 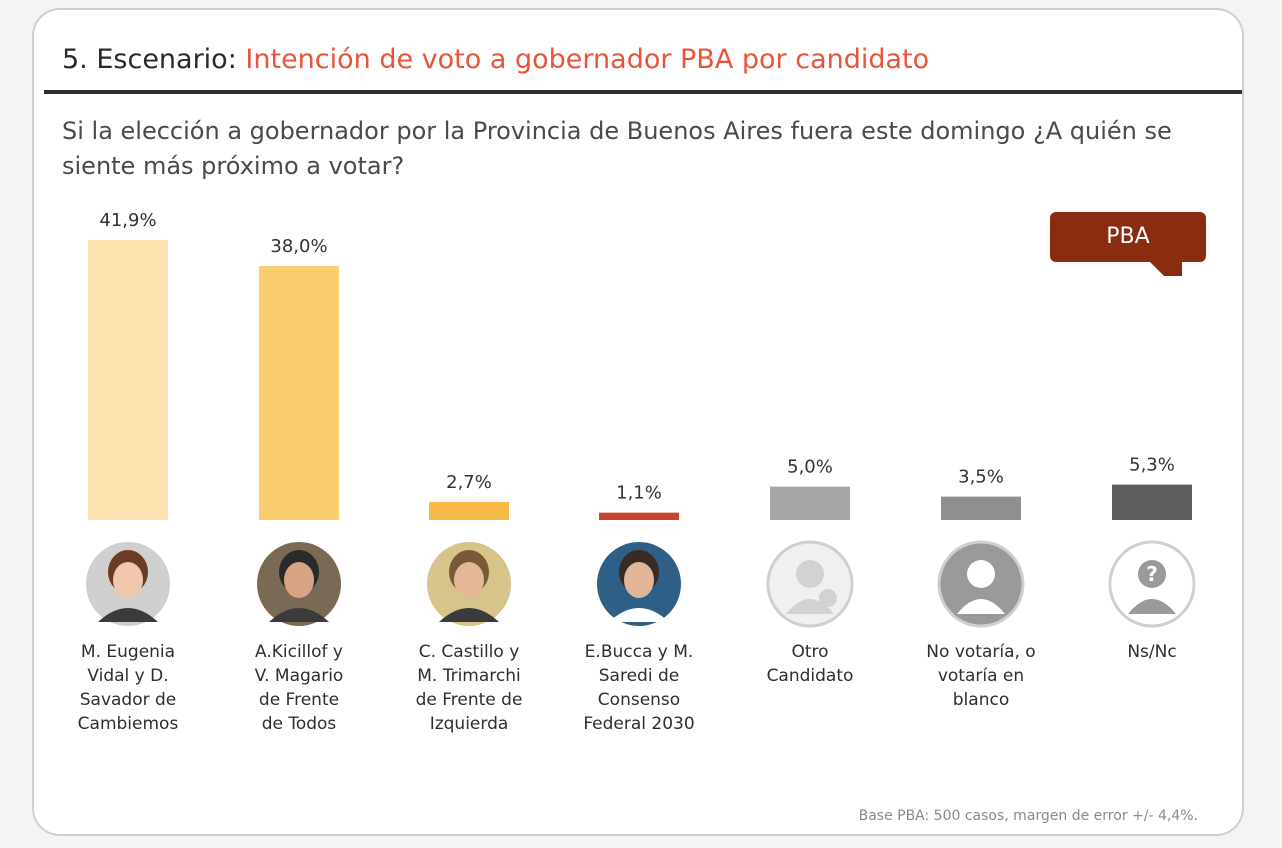 I want to click on candidate-label-6: No votaría, o votaría en blanco, so click(x=981, y=676).